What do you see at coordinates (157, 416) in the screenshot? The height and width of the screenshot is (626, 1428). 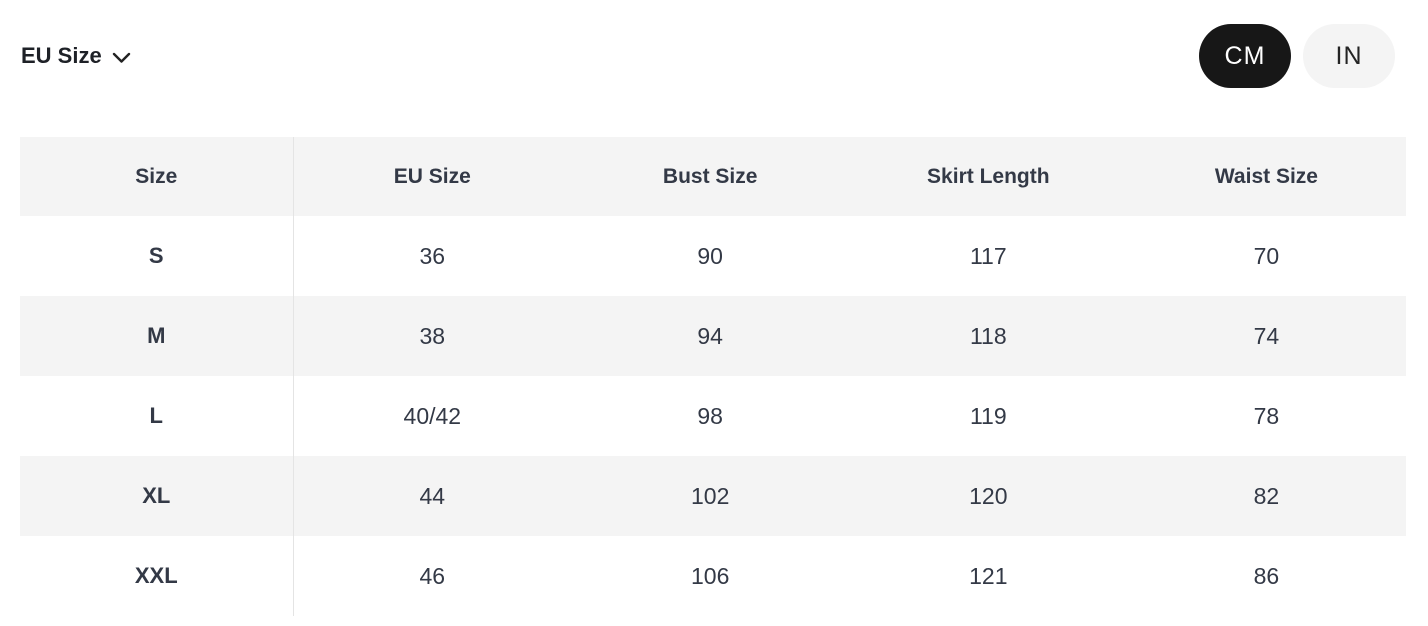 I see `size-cell: L` at bounding box center [157, 416].